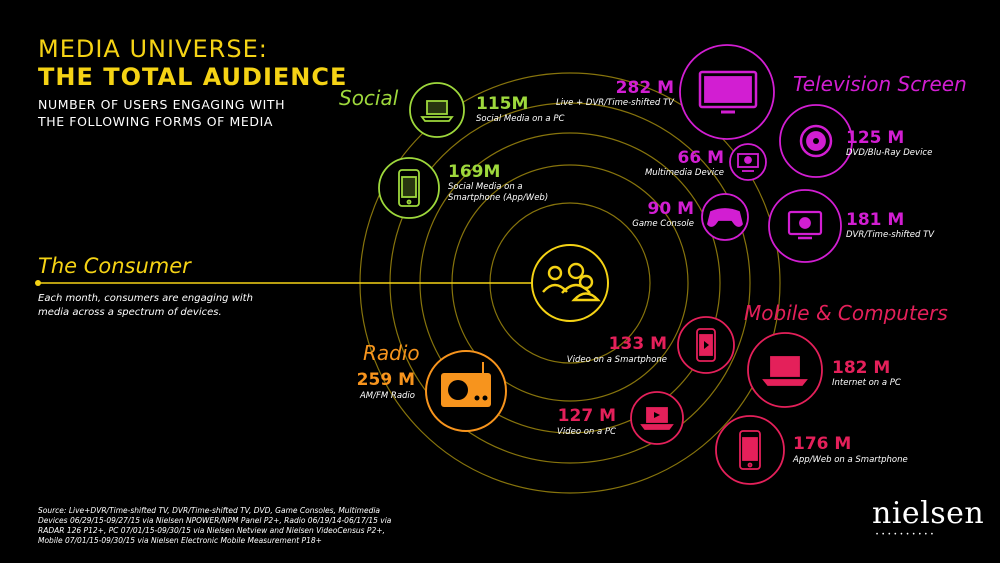 Image resolution: width=1000 pixels, height=563 pixels. What do you see at coordinates (156, 121) in the screenshot?
I see `header-sub2: THE FOLLOWING FORMS OF MEDIA` at bounding box center [156, 121].